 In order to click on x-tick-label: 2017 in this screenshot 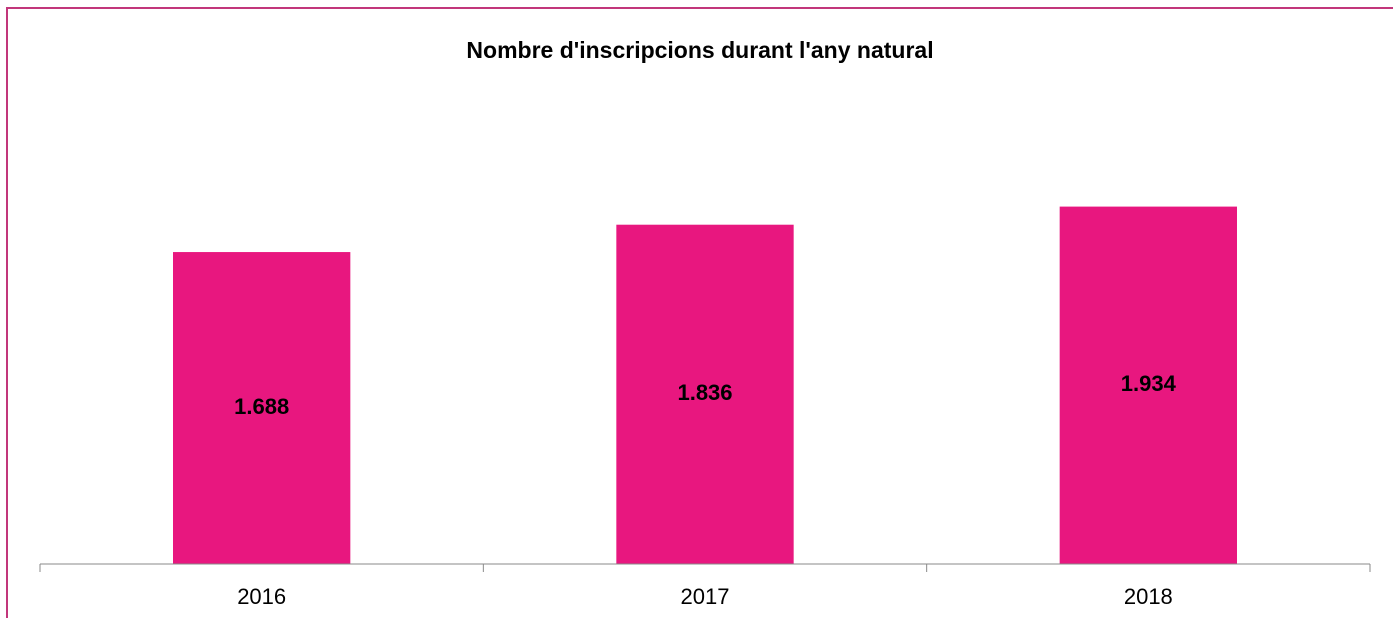, I will do `click(705, 596)`.